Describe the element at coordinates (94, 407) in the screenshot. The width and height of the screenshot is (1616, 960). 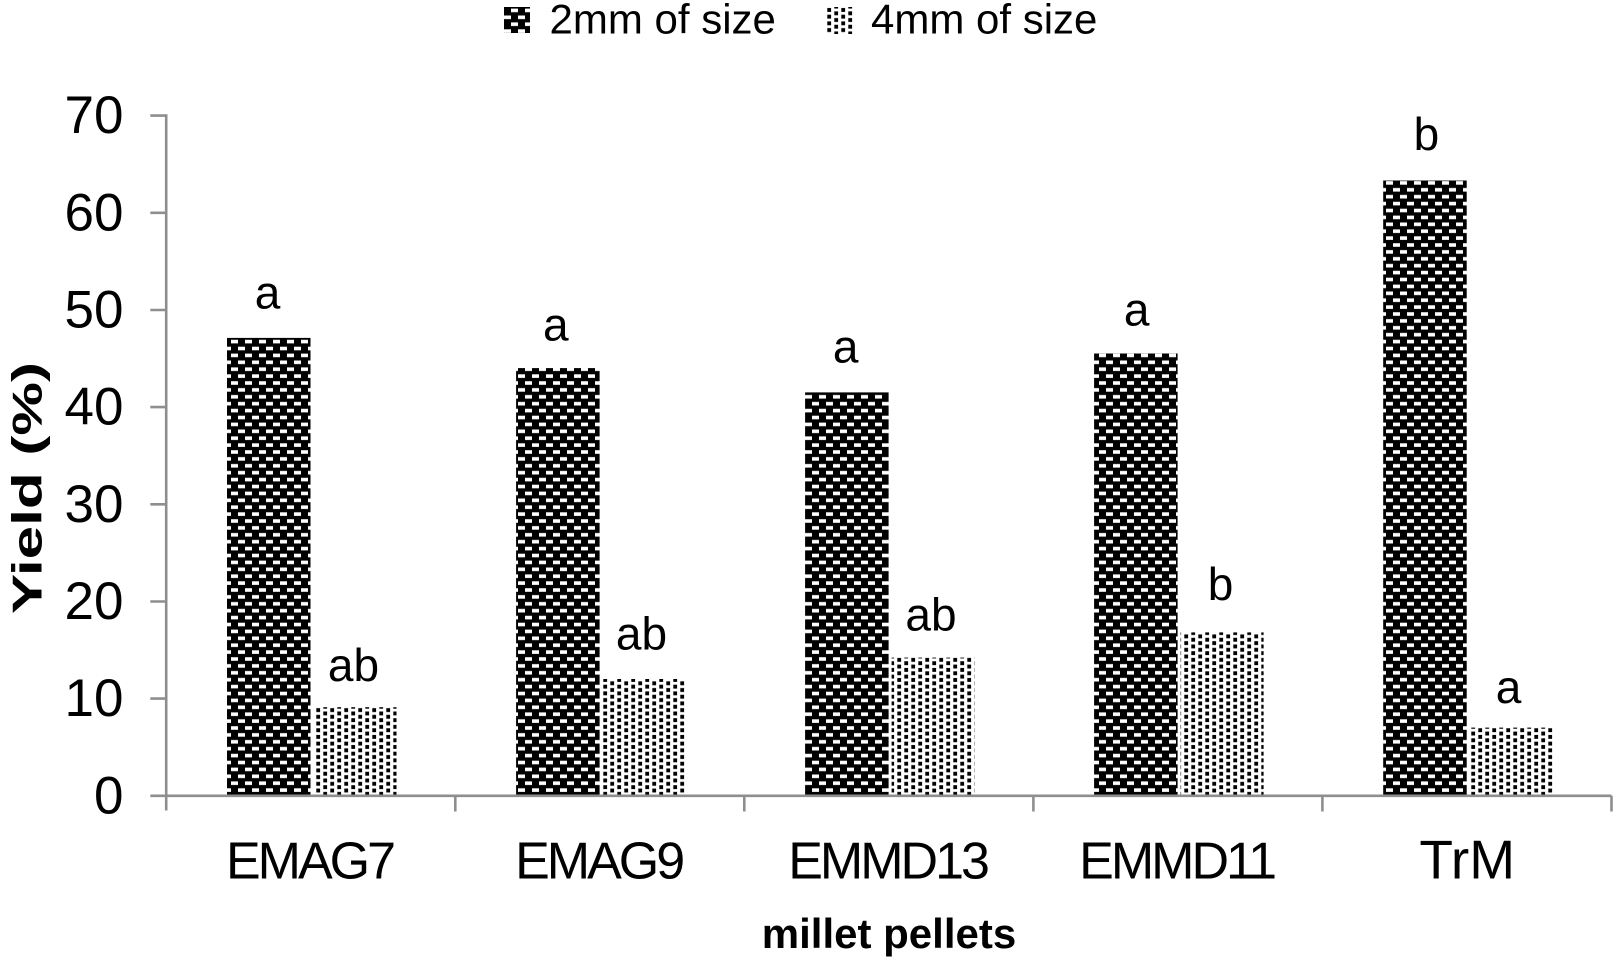
I see `svg-text: 40` at that location.